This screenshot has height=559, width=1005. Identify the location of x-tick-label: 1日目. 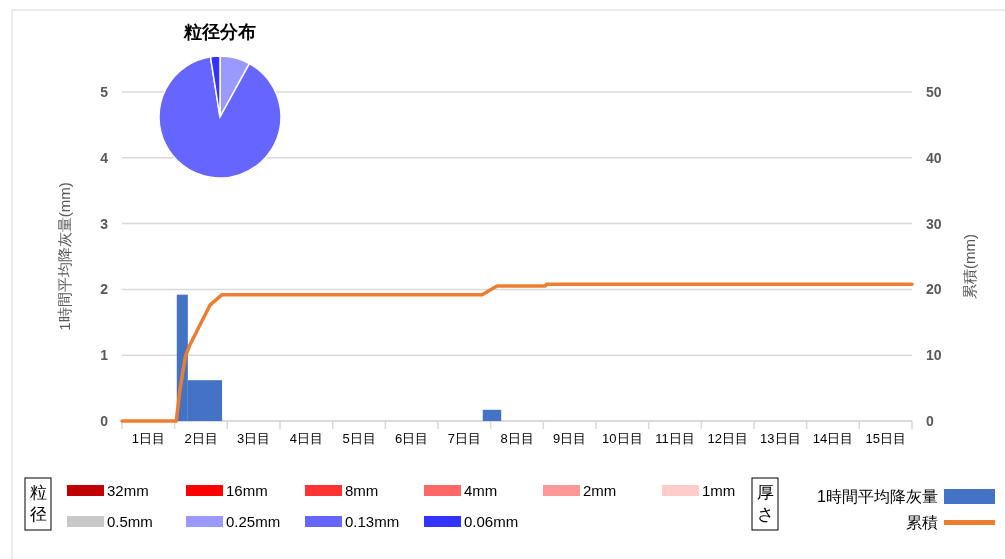
(148, 438).